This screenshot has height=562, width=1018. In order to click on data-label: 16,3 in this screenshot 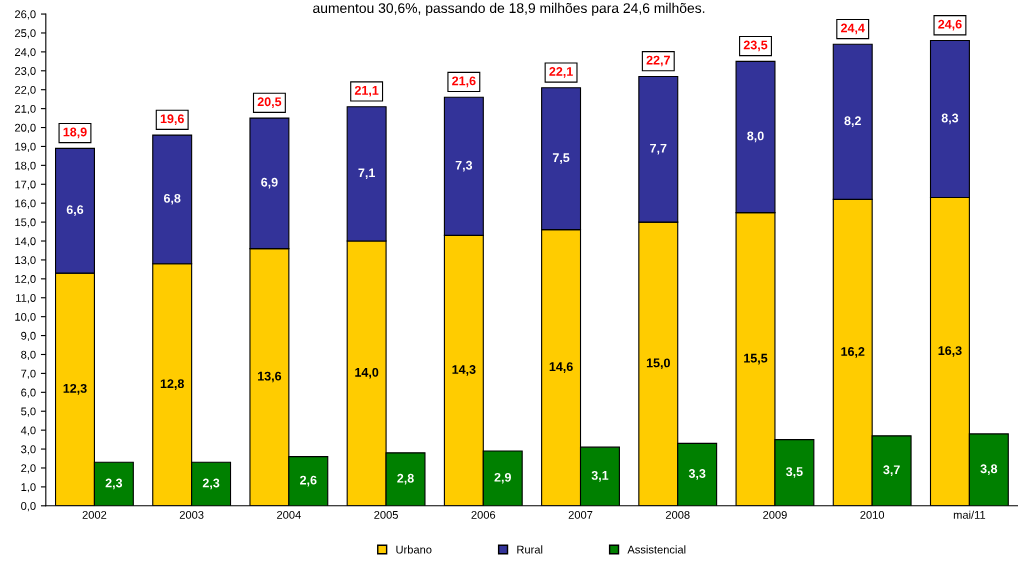, I will do `click(950, 351)`.